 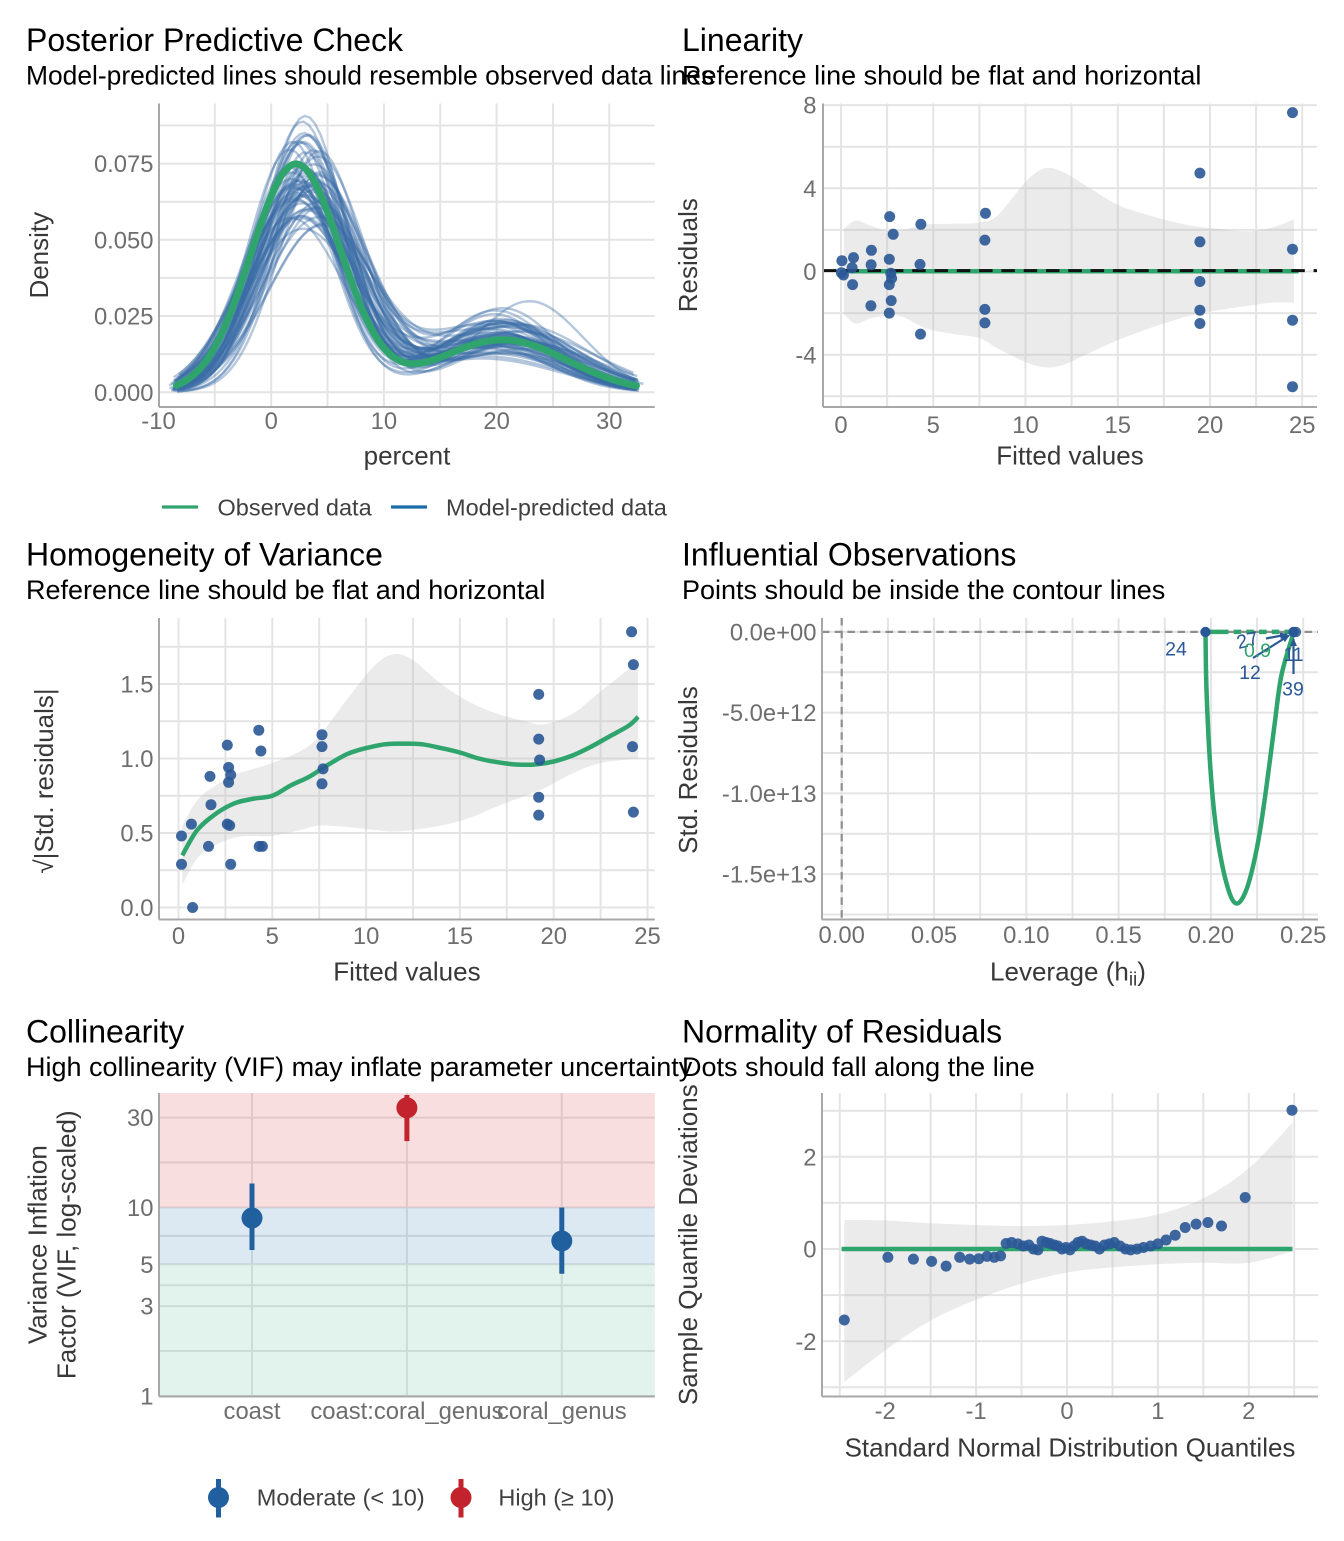 I want to click on svg-text: coral_genus, so click(x=562, y=1411).